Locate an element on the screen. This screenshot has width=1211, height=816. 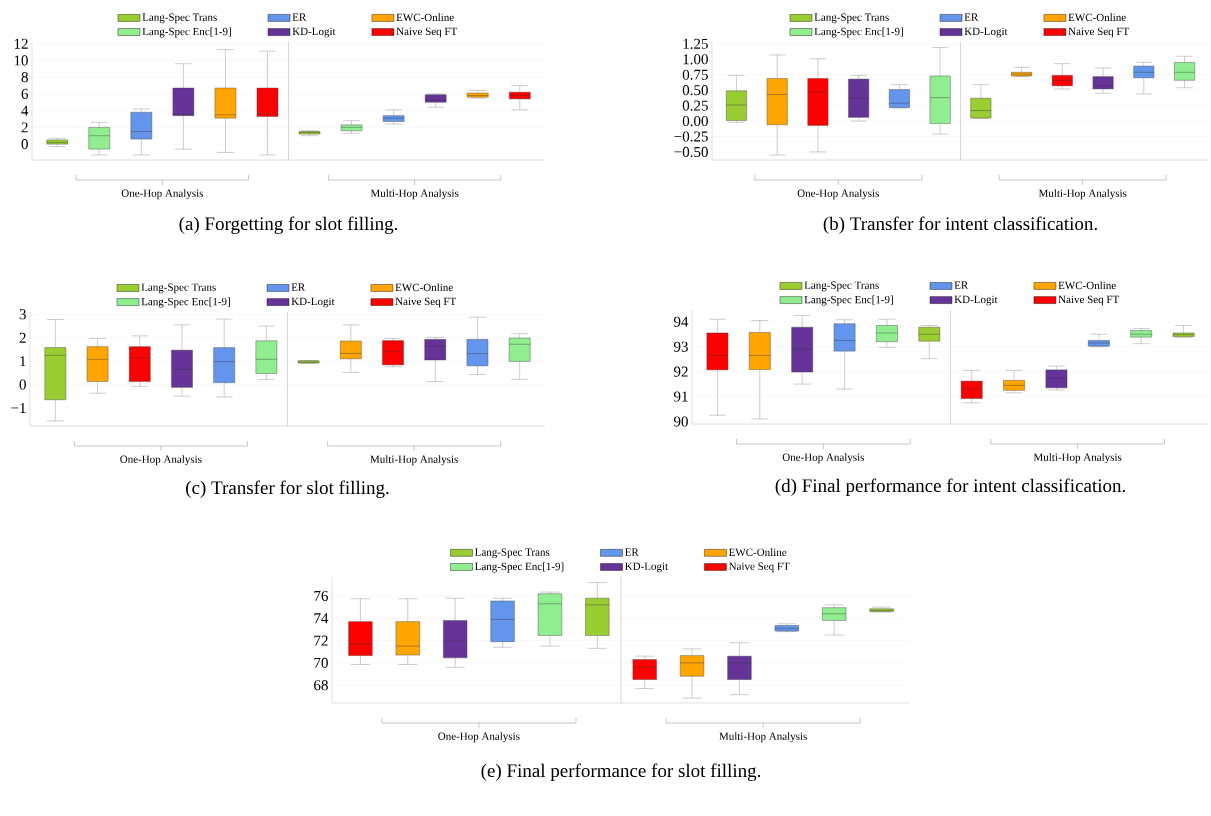
y-tick-label: 90 is located at coordinates (680, 421).